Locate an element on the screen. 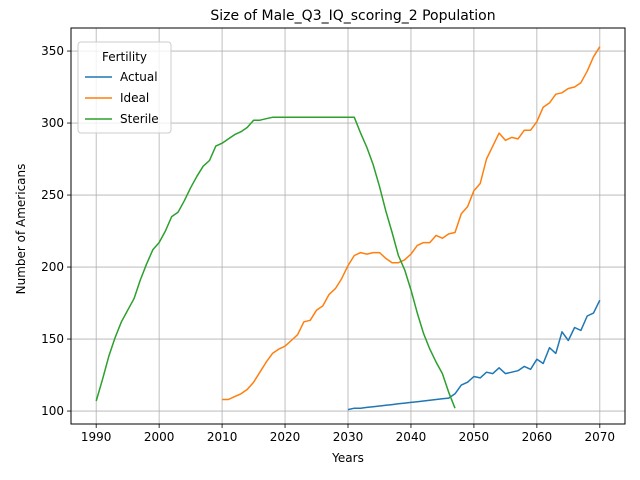 The image size is (640, 480). legend-label-ideal: Ideal is located at coordinates (134, 98).